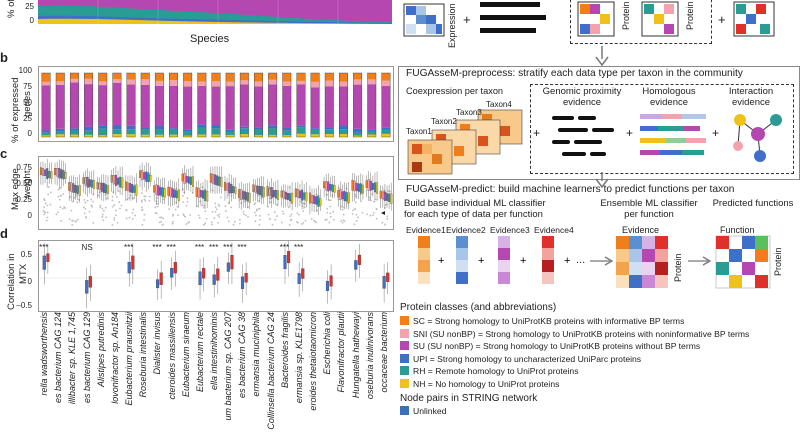  What do you see at coordinates (596, 19) in the screenshot?
I see `homology-matrix-top` at bounding box center [596, 19].